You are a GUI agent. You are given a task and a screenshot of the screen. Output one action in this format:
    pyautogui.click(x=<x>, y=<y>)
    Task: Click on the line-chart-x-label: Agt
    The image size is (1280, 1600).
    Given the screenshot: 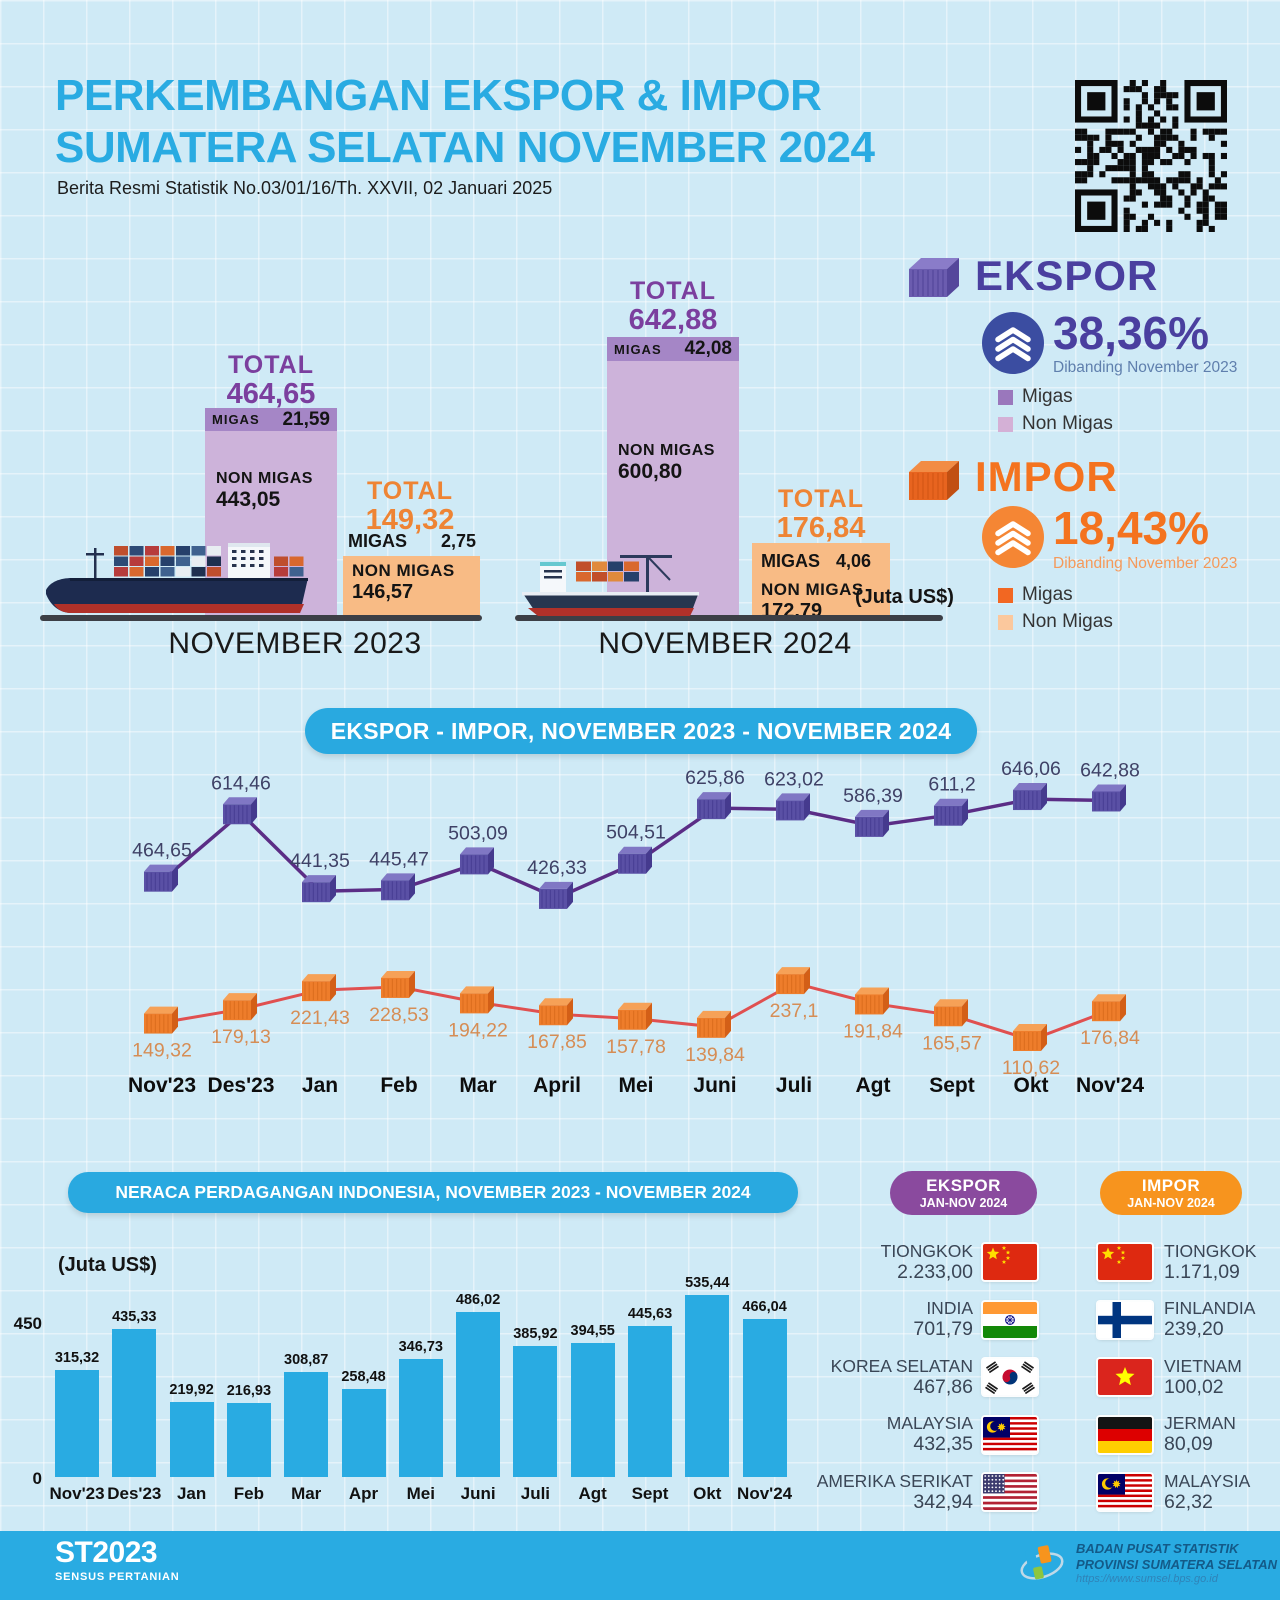 What is the action you would take?
    pyautogui.click(x=873, y=1085)
    